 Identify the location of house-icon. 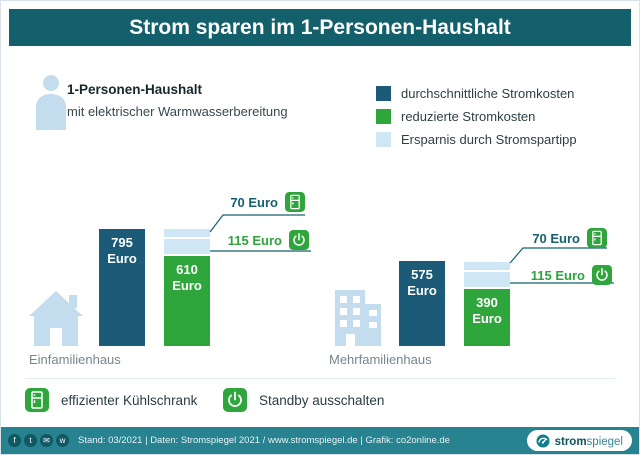
(56, 318).